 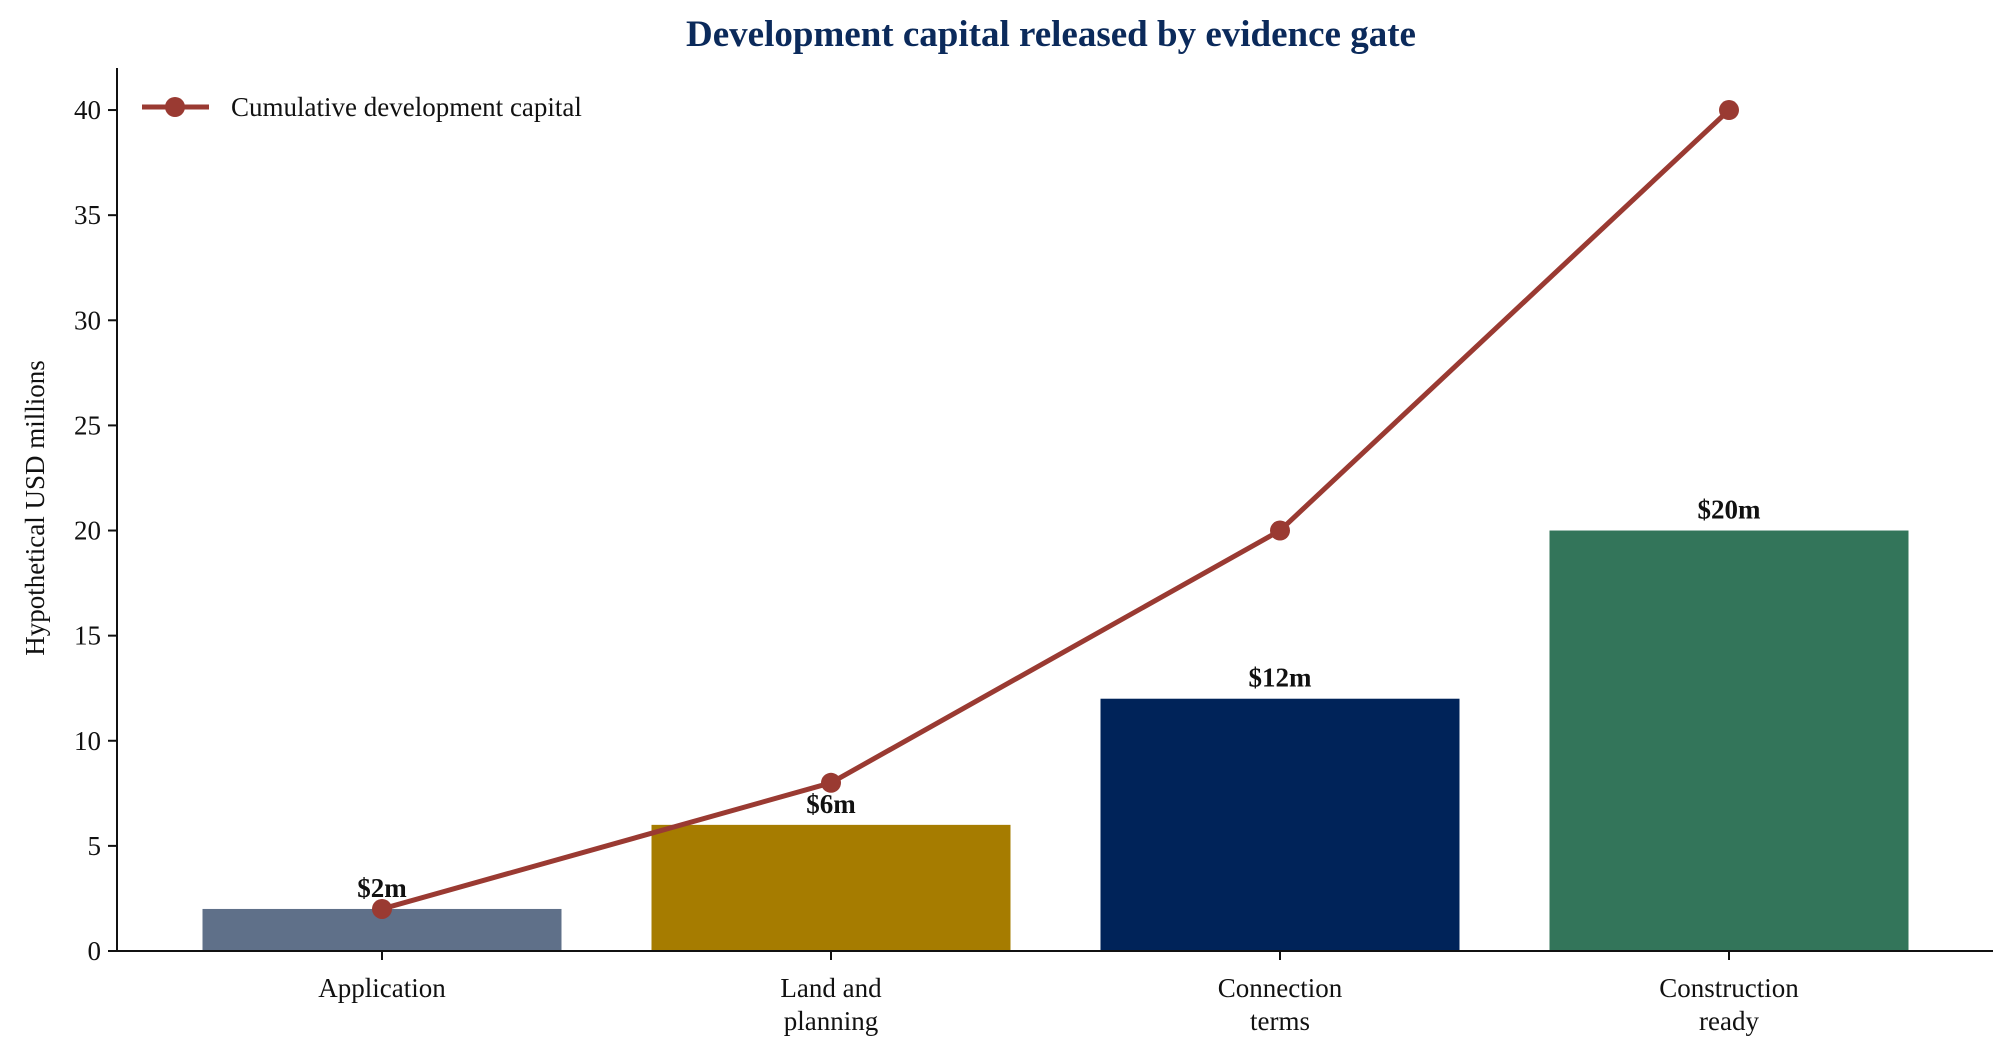 What do you see at coordinates (1730, 510) in the screenshot?
I see `bar-value-label-4: $20m` at bounding box center [1730, 510].